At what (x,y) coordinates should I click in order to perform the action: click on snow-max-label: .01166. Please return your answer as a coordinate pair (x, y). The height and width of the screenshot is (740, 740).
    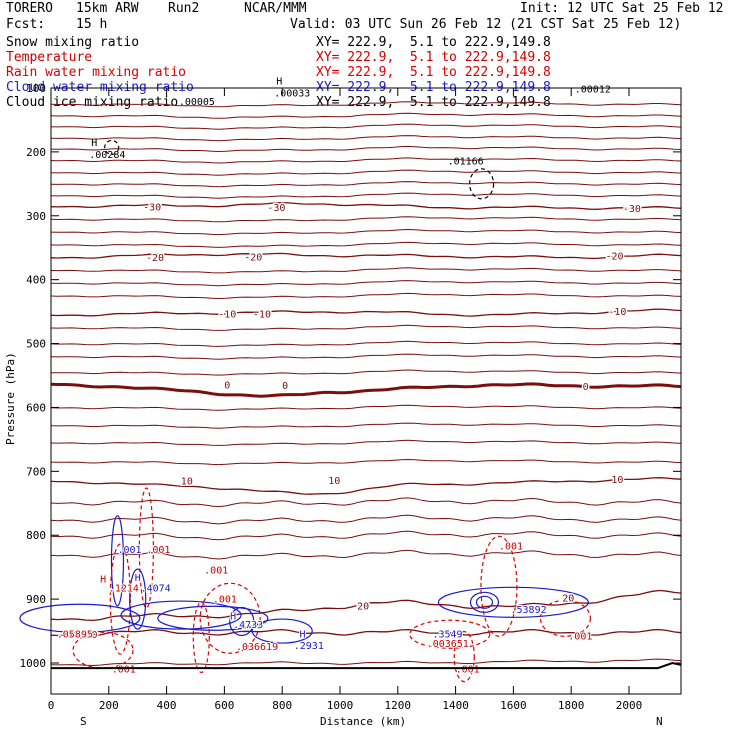
    Looking at the image, I should click on (466, 161).